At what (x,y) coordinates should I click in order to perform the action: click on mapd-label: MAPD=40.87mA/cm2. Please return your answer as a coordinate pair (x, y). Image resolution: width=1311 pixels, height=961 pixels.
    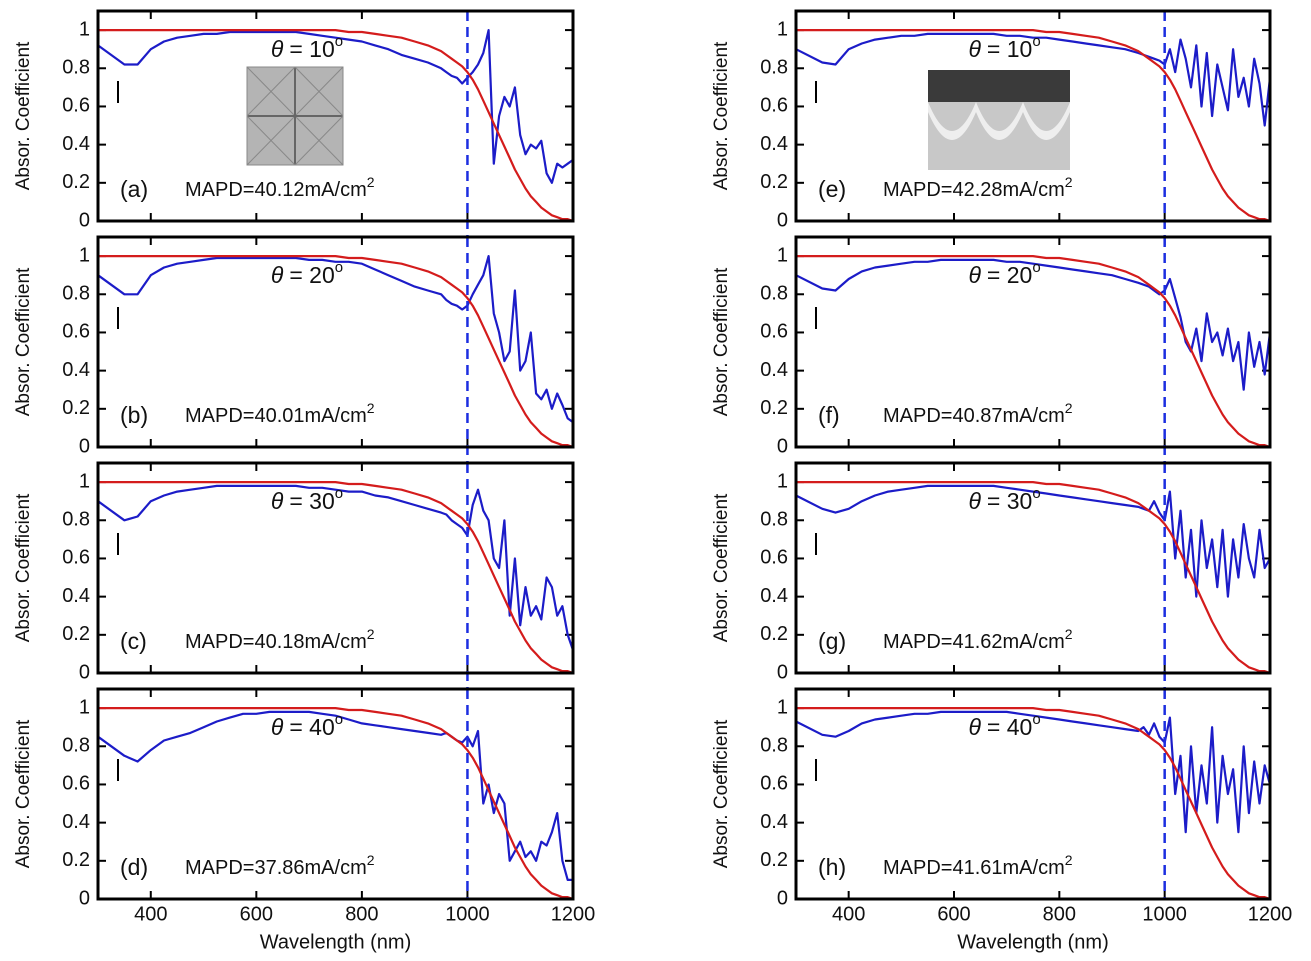
    Looking at the image, I should click on (978, 414).